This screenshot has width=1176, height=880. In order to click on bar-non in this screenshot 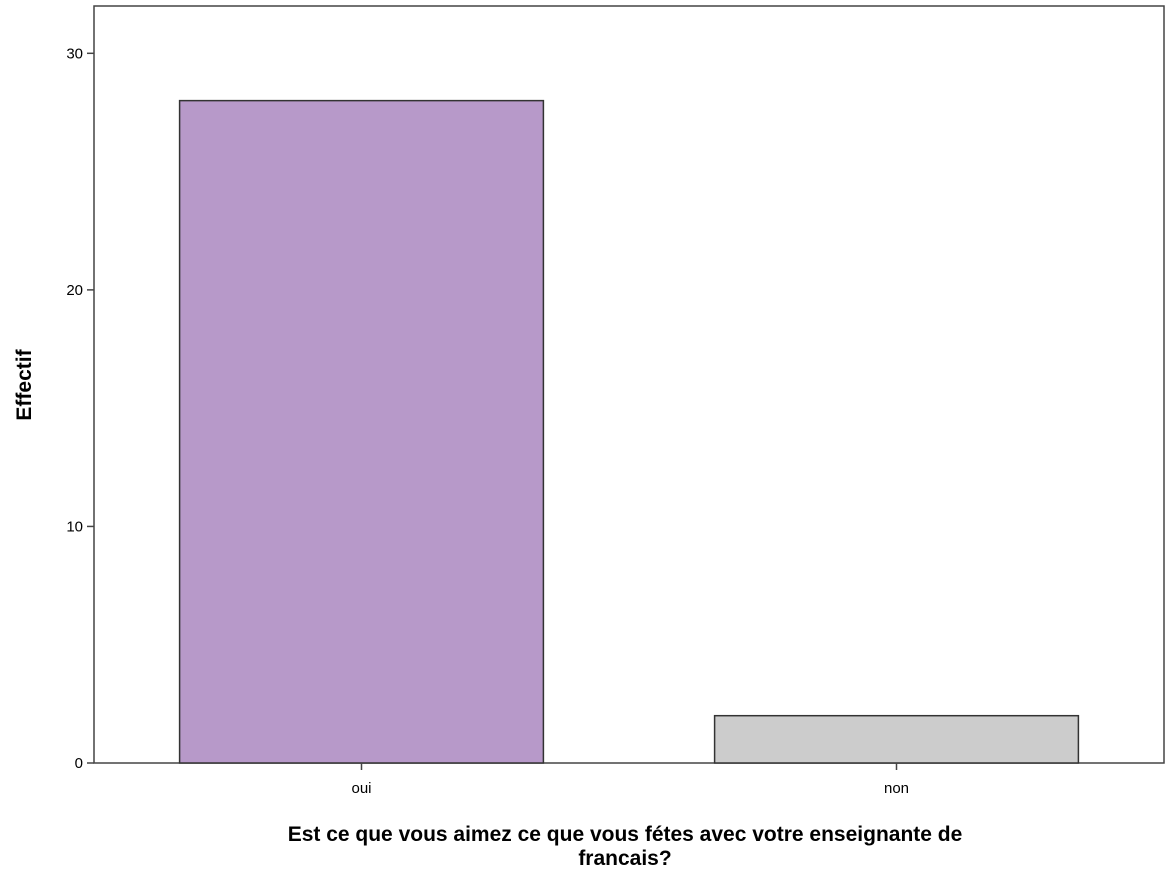, I will do `click(896, 739)`.